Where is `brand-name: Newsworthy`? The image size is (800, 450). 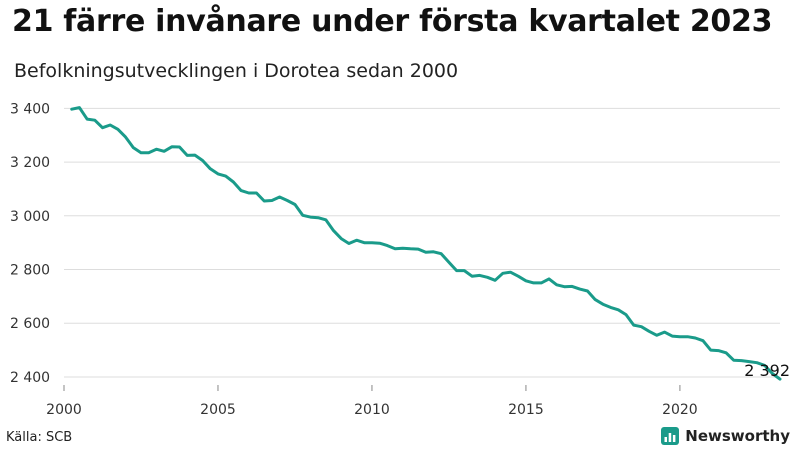
brand-name: Newsworthy is located at coordinates (737, 436).